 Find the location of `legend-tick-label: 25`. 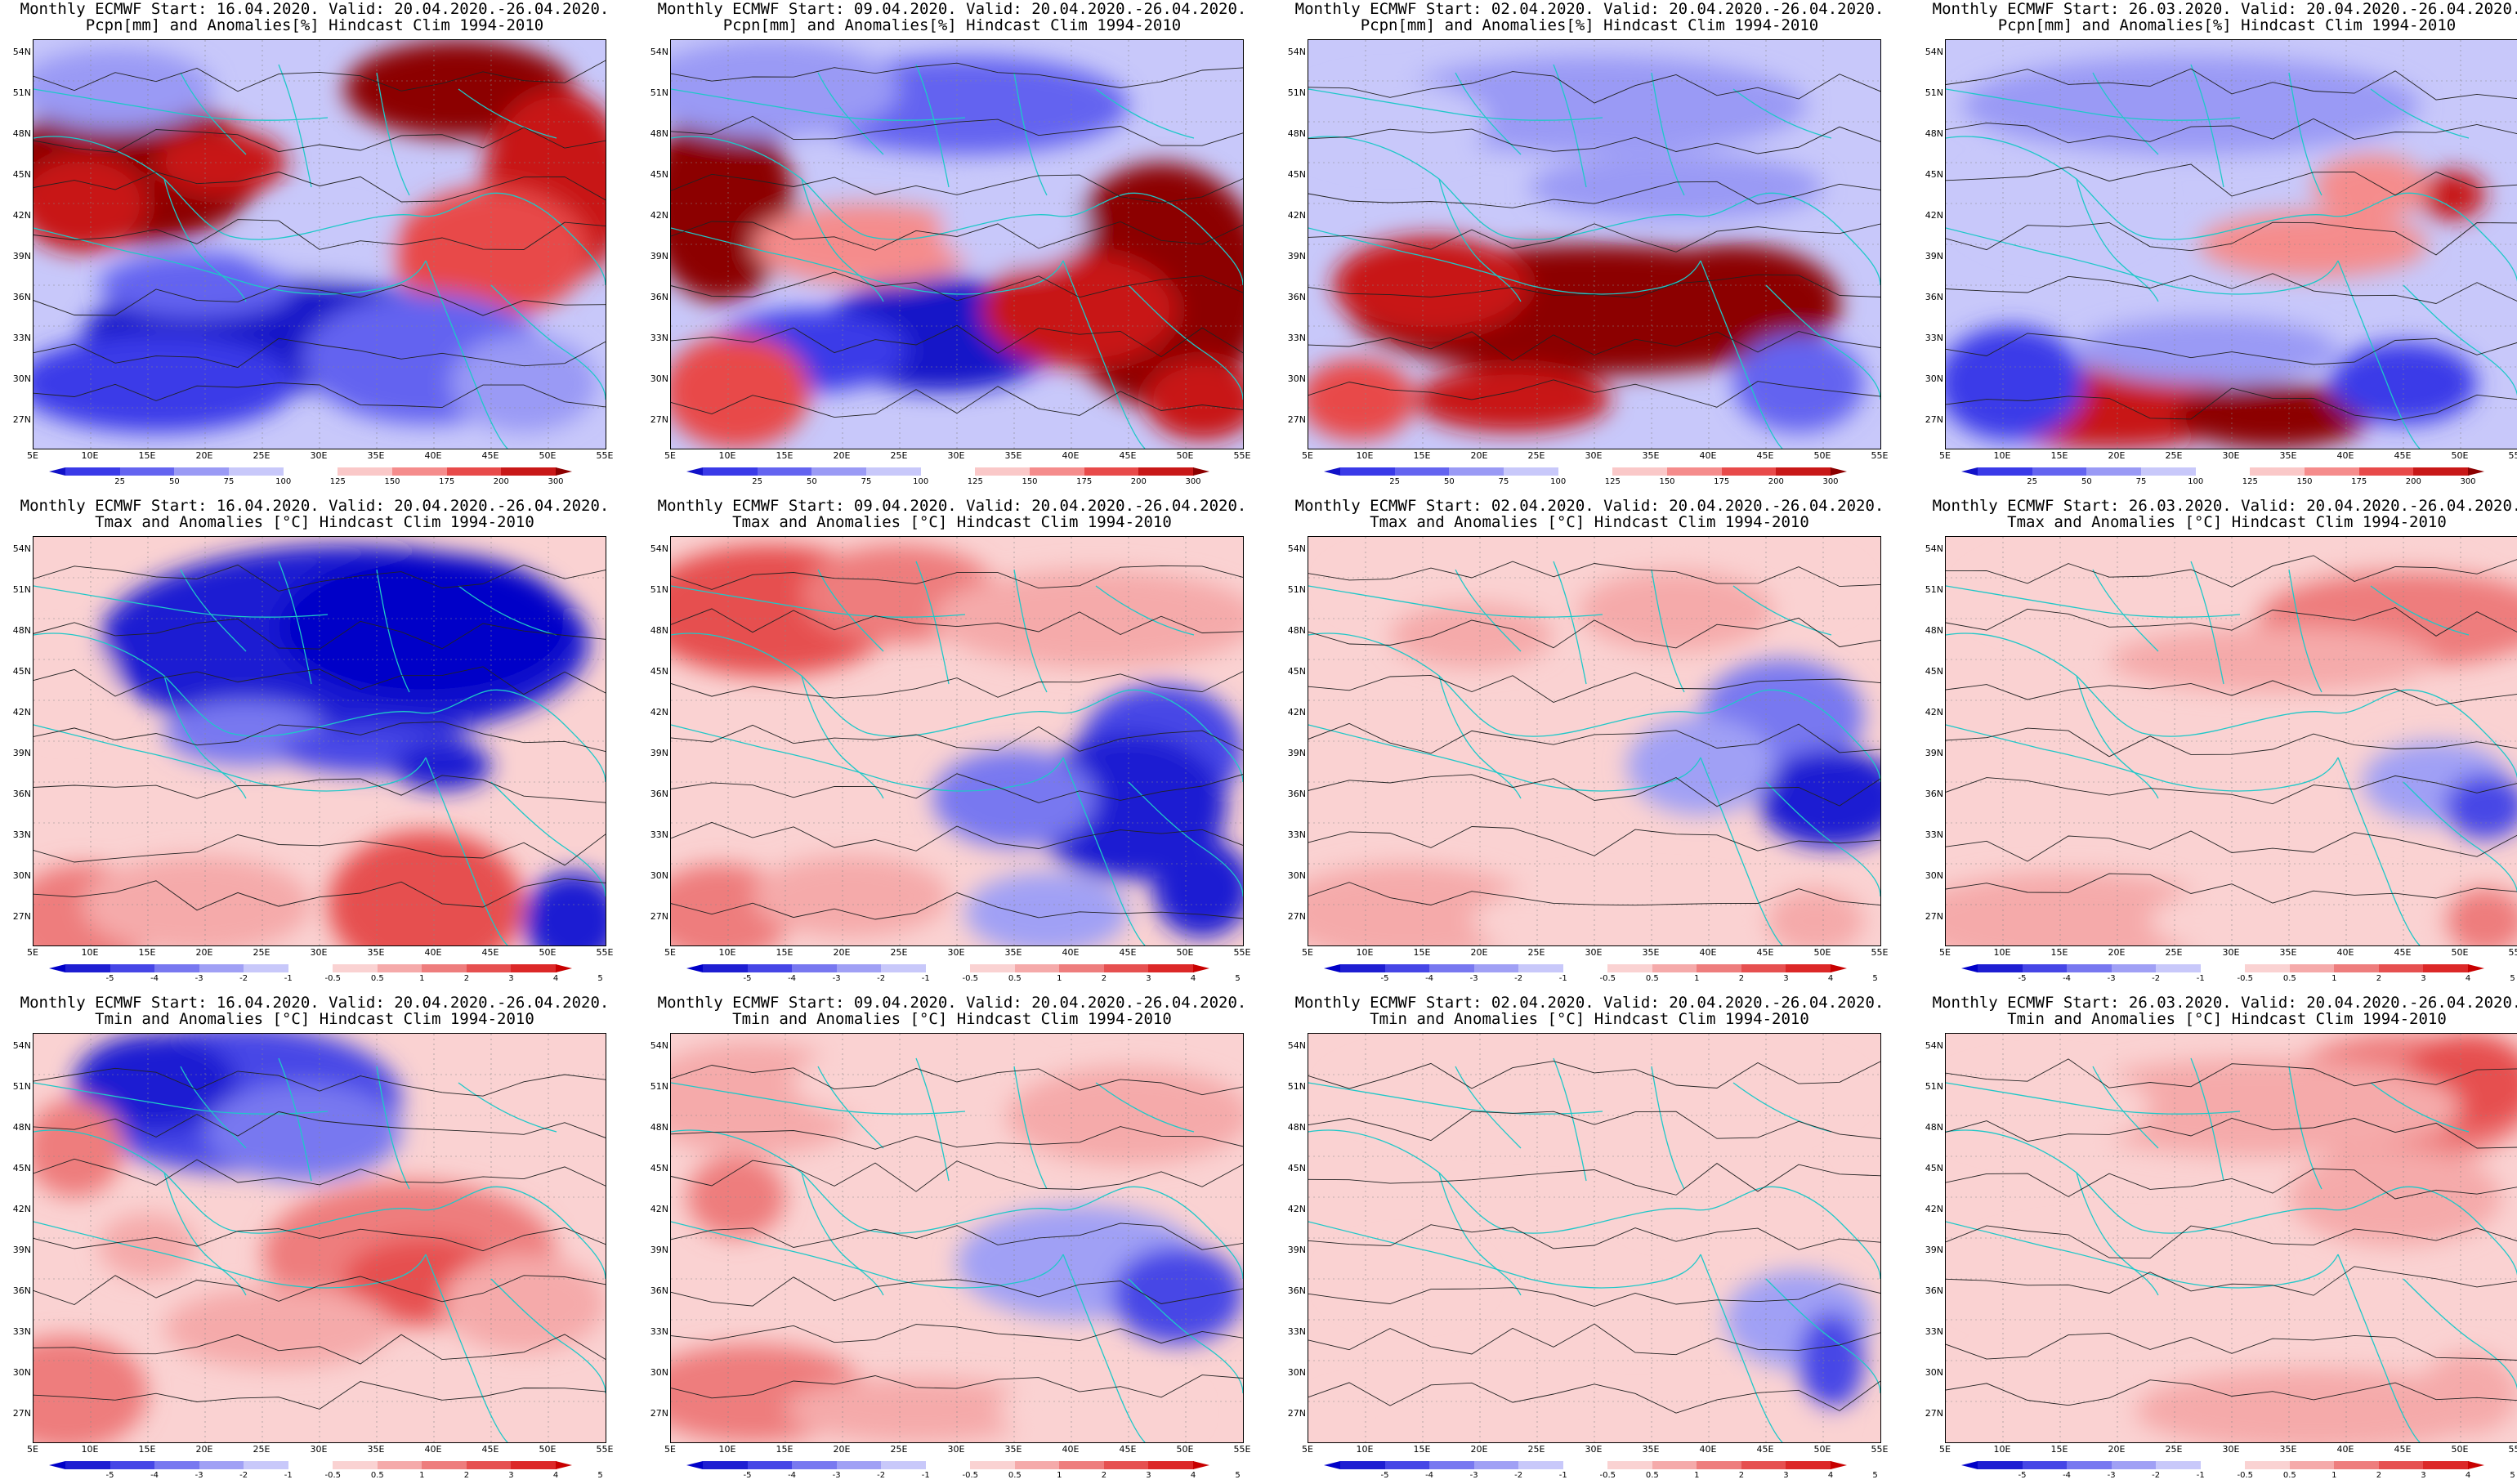

legend-tick-label: 25 is located at coordinates (120, 482).